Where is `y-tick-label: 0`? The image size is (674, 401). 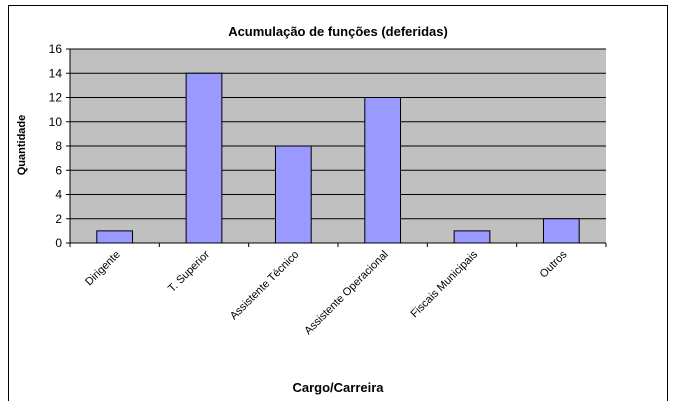
y-tick-label: 0 is located at coordinates (58, 243).